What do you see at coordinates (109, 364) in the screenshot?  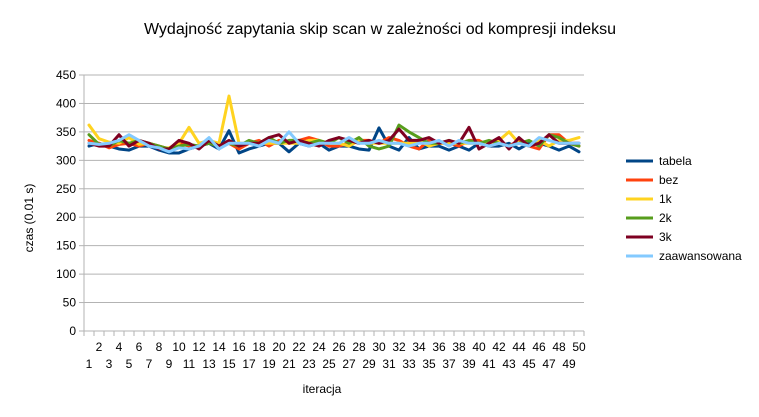 I see `x-tick-label: 3` at bounding box center [109, 364].